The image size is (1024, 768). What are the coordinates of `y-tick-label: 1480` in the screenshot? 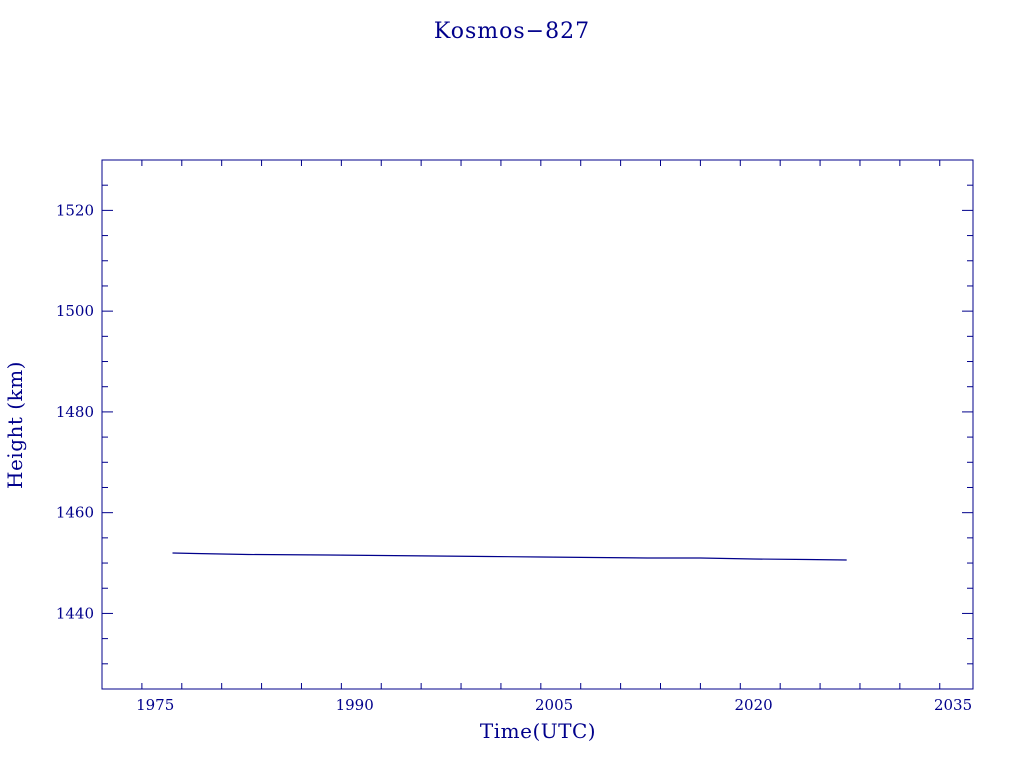 It's located at (75, 412).